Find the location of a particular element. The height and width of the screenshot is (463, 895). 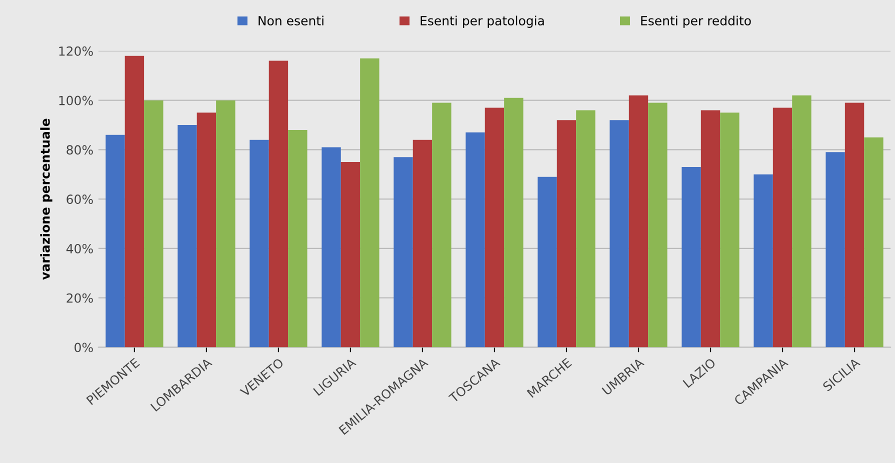

y-tick-label: 60% is located at coordinates (79, 199).